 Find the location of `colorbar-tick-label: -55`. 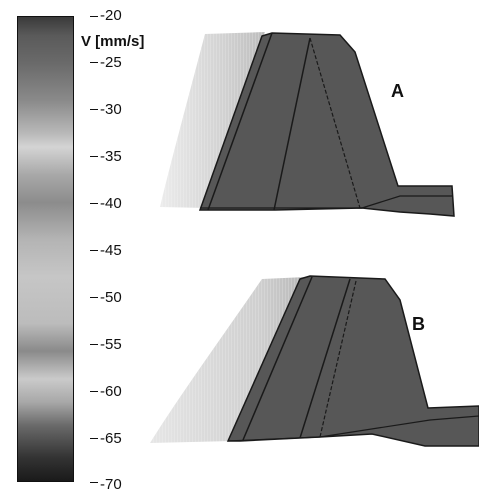

colorbar-tick-label: -55 is located at coordinates (111, 344).